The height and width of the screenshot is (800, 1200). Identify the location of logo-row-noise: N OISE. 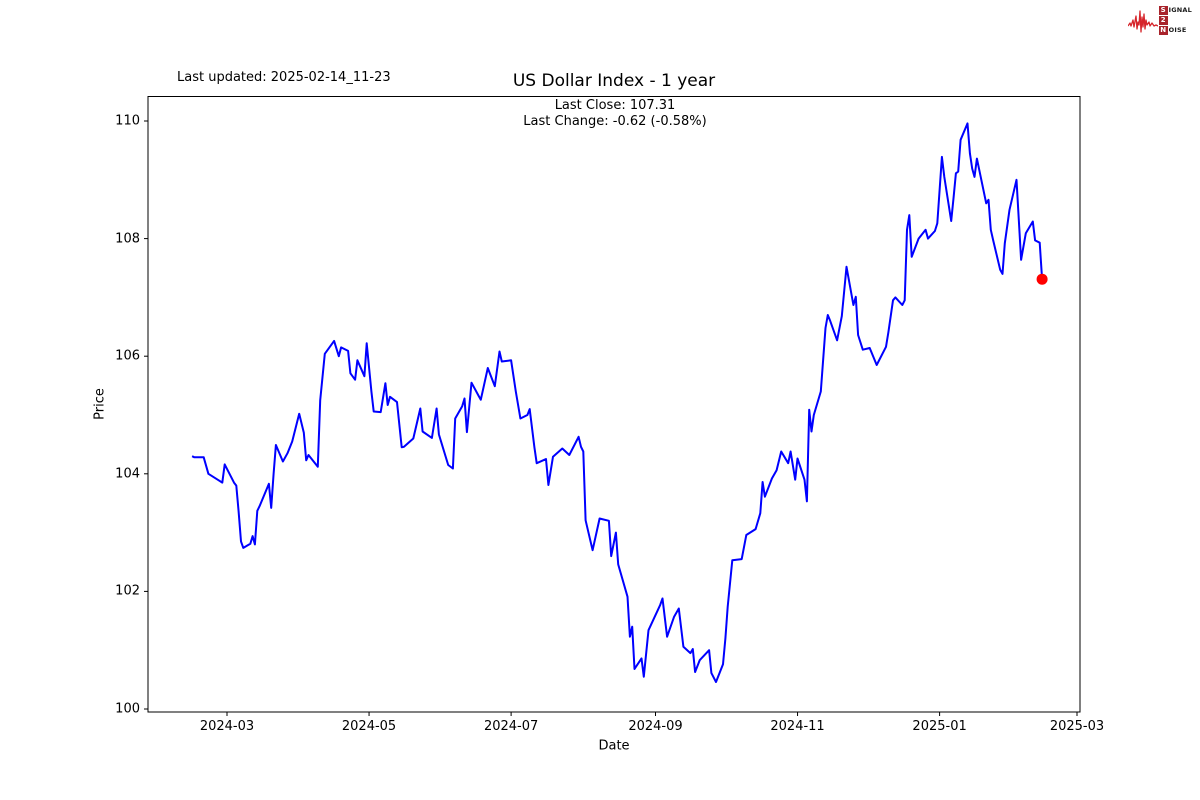
(1175, 30).